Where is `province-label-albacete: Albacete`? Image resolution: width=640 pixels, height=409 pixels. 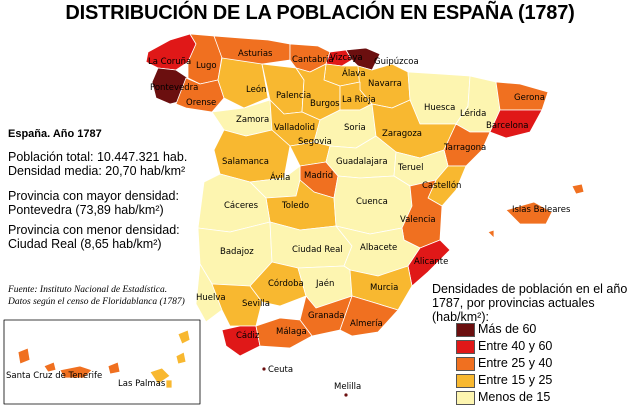
province-label-albacete: Albacete is located at coordinates (378, 248).